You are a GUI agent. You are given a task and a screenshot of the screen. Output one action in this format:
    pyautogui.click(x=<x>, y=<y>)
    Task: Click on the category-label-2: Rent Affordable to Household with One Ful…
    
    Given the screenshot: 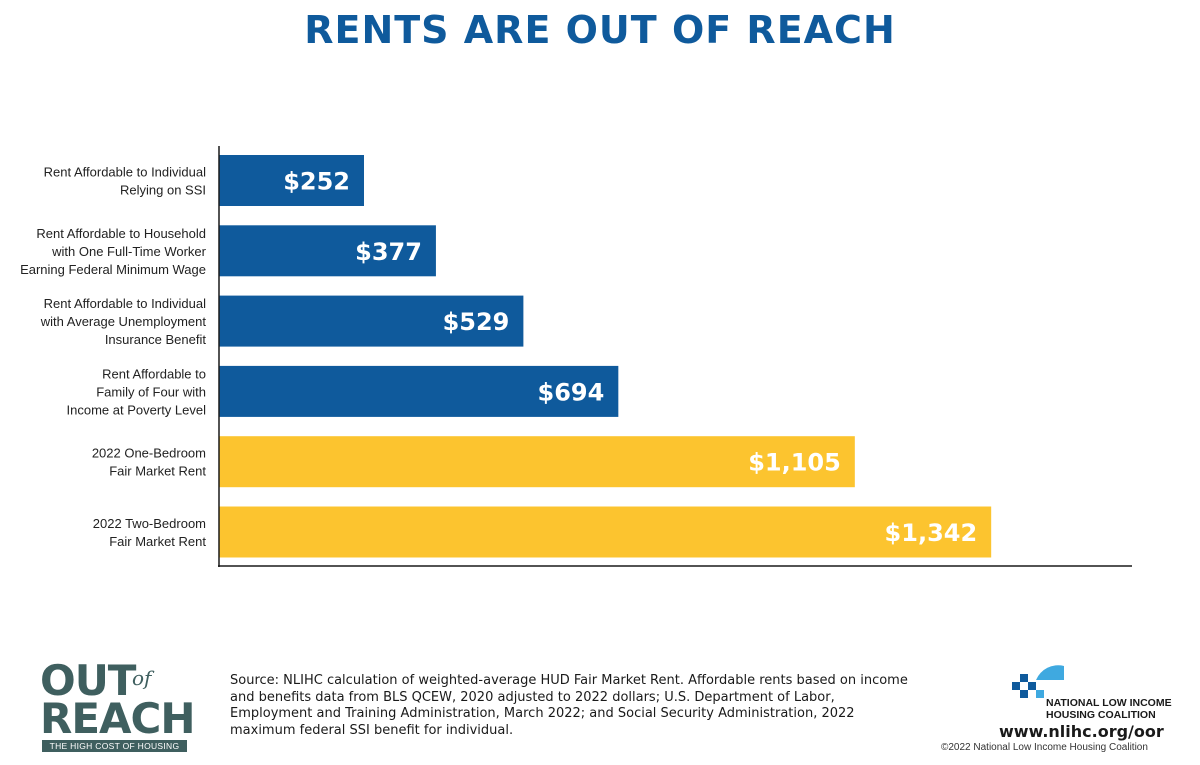 What is the action you would take?
    pyautogui.click(x=113, y=251)
    